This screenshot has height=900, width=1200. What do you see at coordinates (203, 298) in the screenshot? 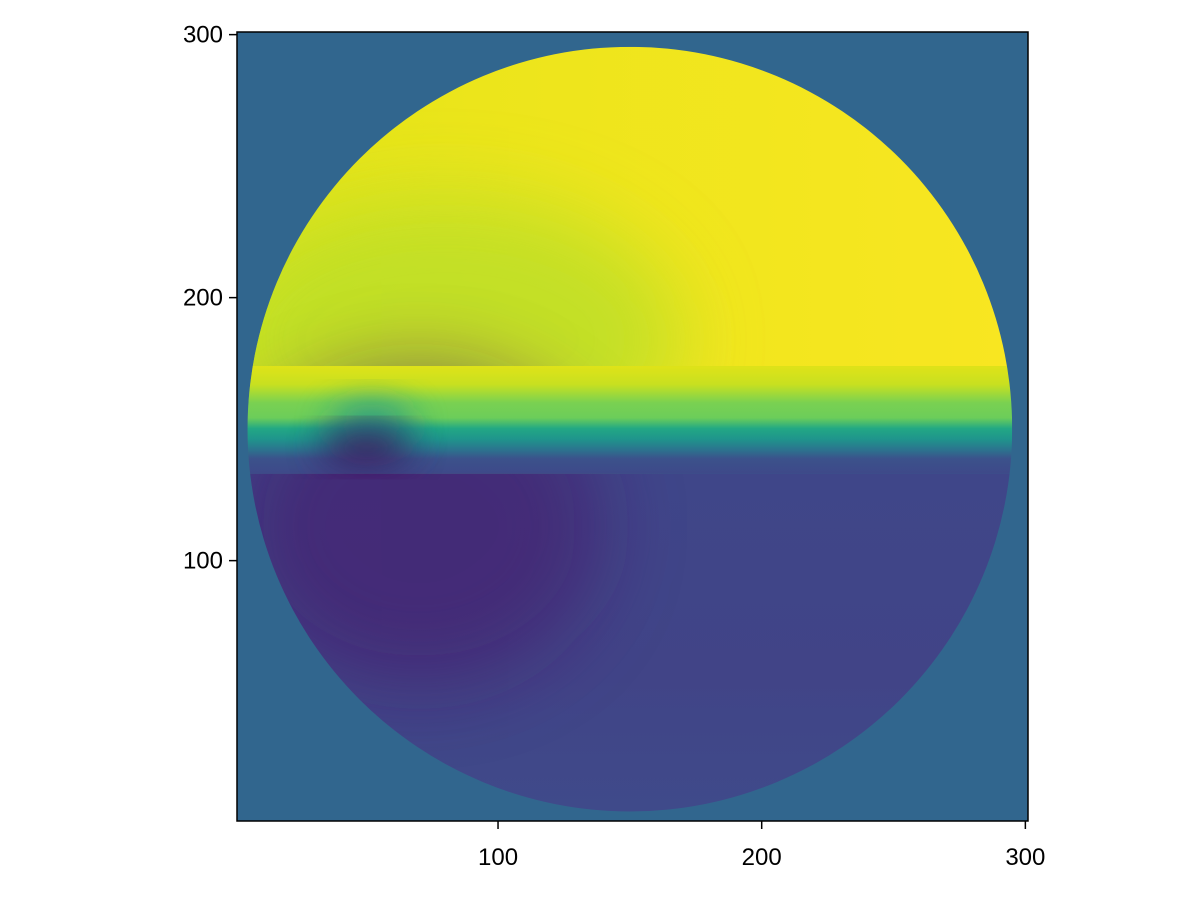
I see `y-tick-label: 200` at bounding box center [203, 298].